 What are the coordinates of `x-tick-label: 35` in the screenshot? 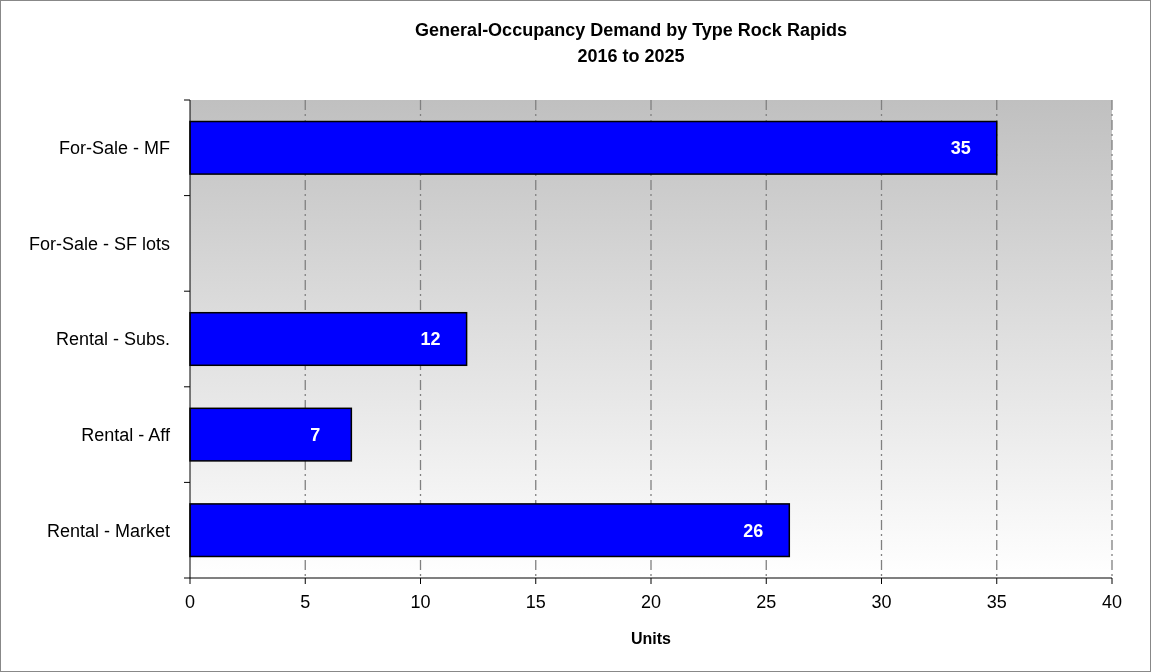 It's located at (996, 602).